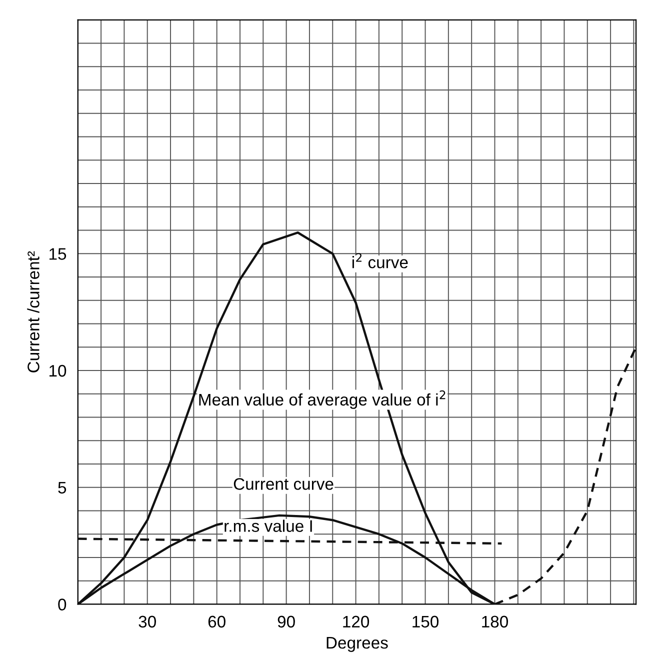  Describe the element at coordinates (147, 622) in the screenshot. I see `x-tick-label: 30` at that location.